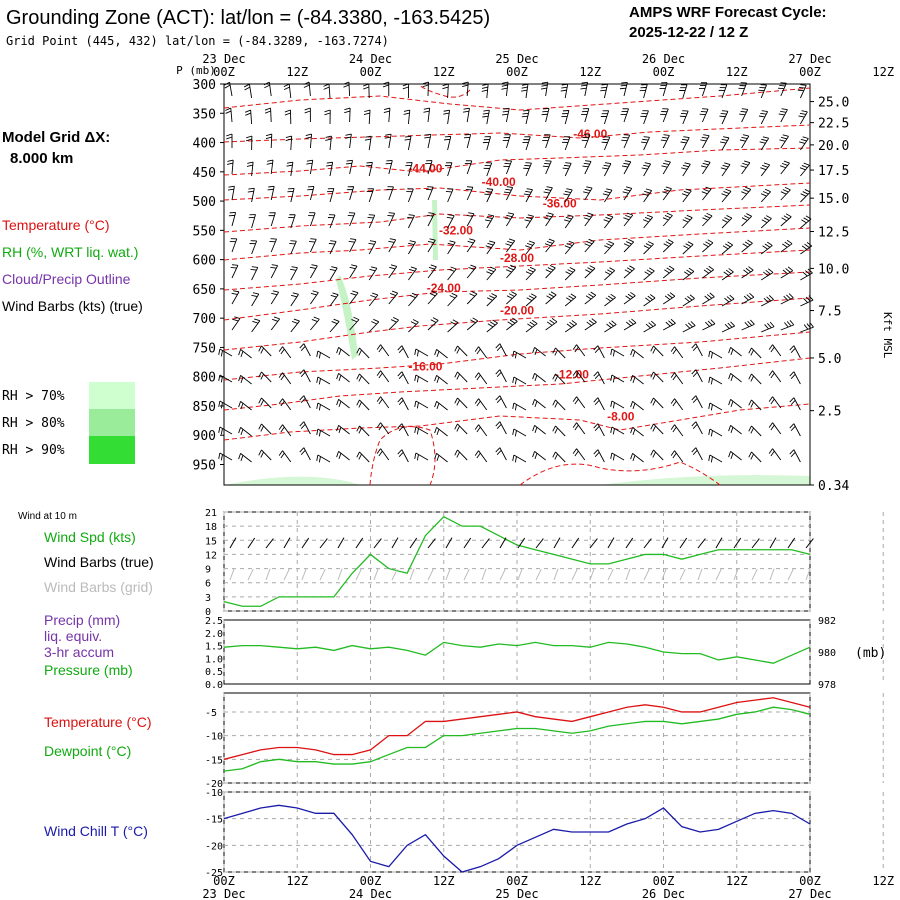 The width and height of the screenshot is (900, 900). Describe the element at coordinates (204, 407) in the screenshot. I see `pressure-tick-label: 850` at that location.